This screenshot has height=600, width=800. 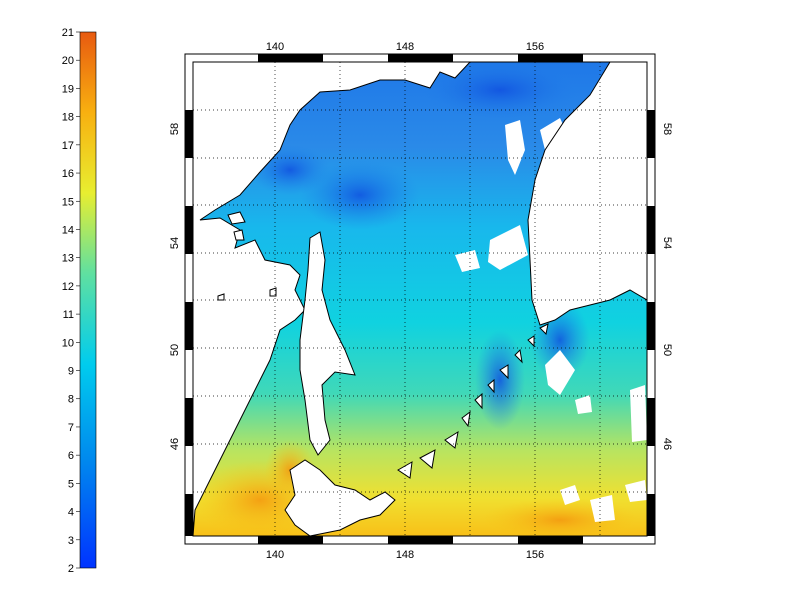 What do you see at coordinates (71, 301) in the screenshot?
I see `colorbar-ticks: 2 3 4 5 6 7 8 9 10 11 12 13 14 15 16 17 18 19 20 21` at bounding box center [71, 301].